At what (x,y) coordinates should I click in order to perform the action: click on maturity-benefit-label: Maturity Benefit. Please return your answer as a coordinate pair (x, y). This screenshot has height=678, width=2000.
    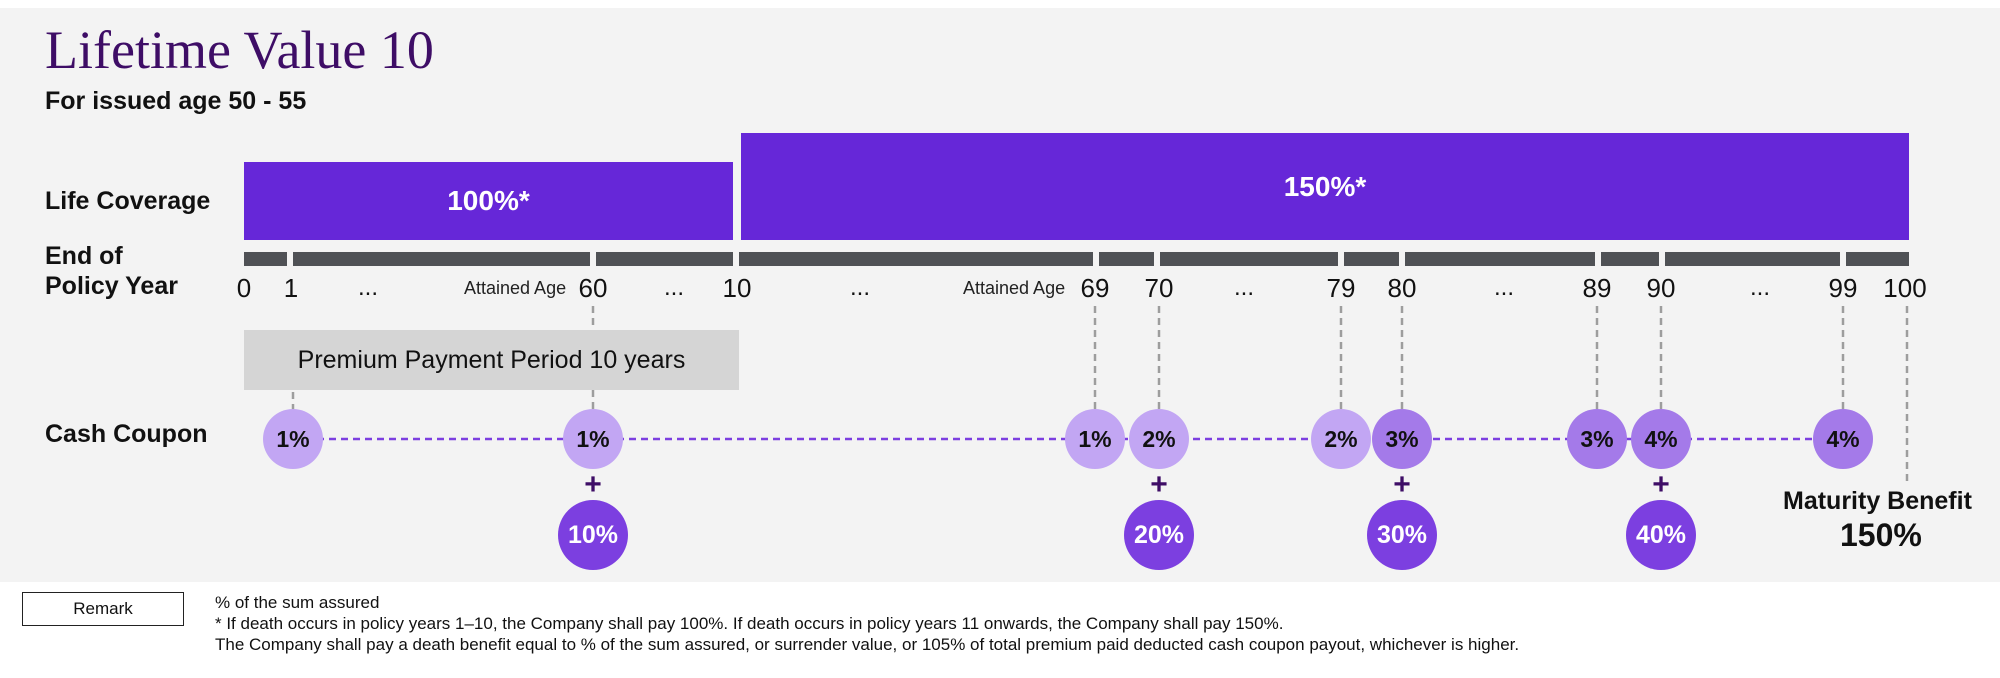
    Looking at the image, I should click on (1877, 501).